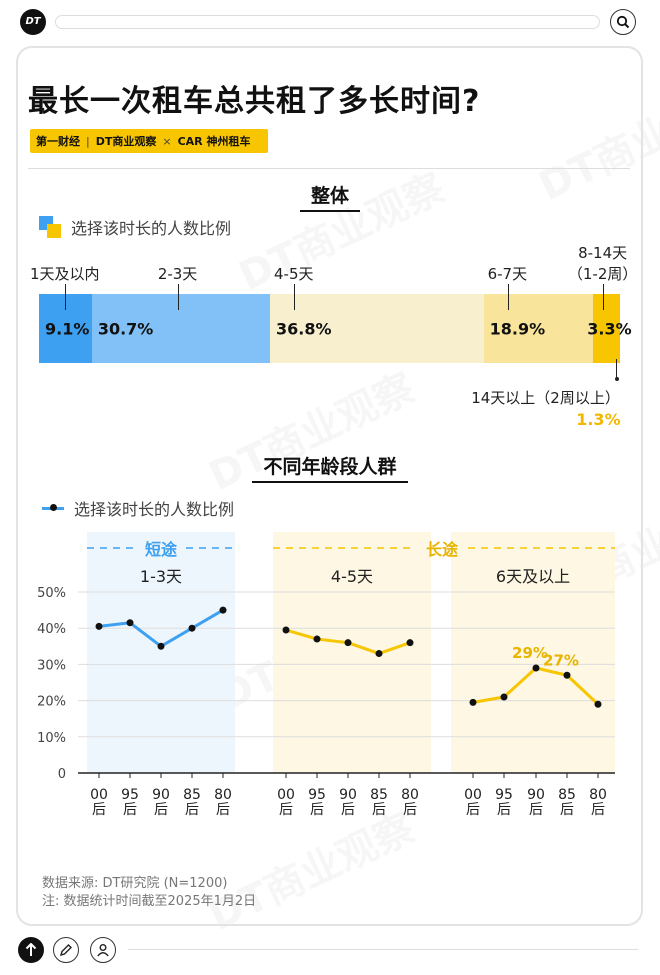 The height and width of the screenshot is (975, 660). What do you see at coordinates (33, 22) in the screenshot?
I see `dt-logo: DT` at bounding box center [33, 22].